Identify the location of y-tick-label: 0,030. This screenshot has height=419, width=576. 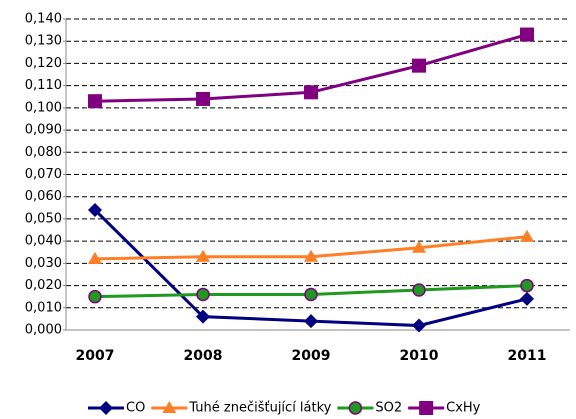
(43, 263).